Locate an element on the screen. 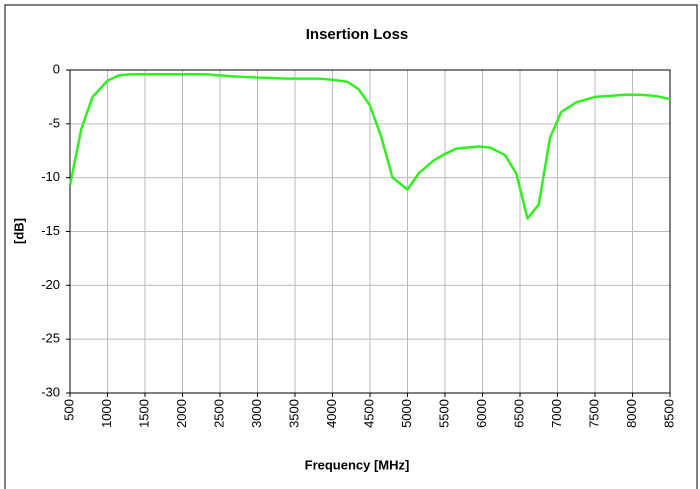  x-tick-label: 4500 is located at coordinates (368, 413).